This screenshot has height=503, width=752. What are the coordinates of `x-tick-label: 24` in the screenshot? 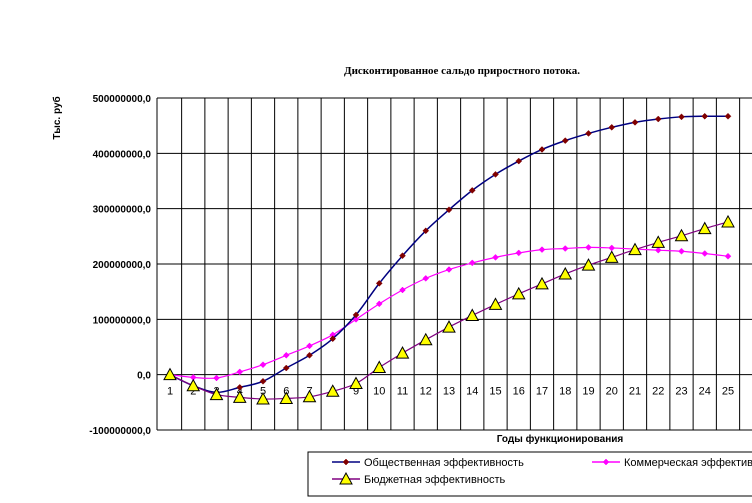 It's located at (705, 392).